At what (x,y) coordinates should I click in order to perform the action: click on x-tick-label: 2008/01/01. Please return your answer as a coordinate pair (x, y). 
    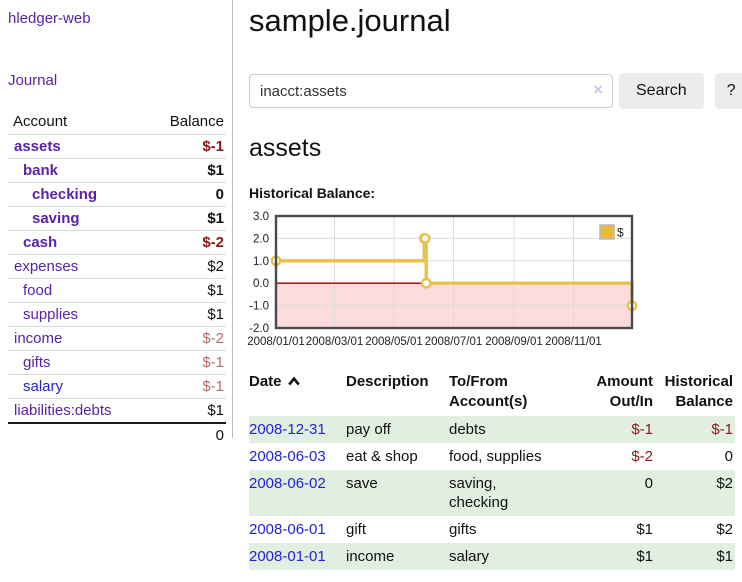
    Looking at the image, I should click on (276, 342).